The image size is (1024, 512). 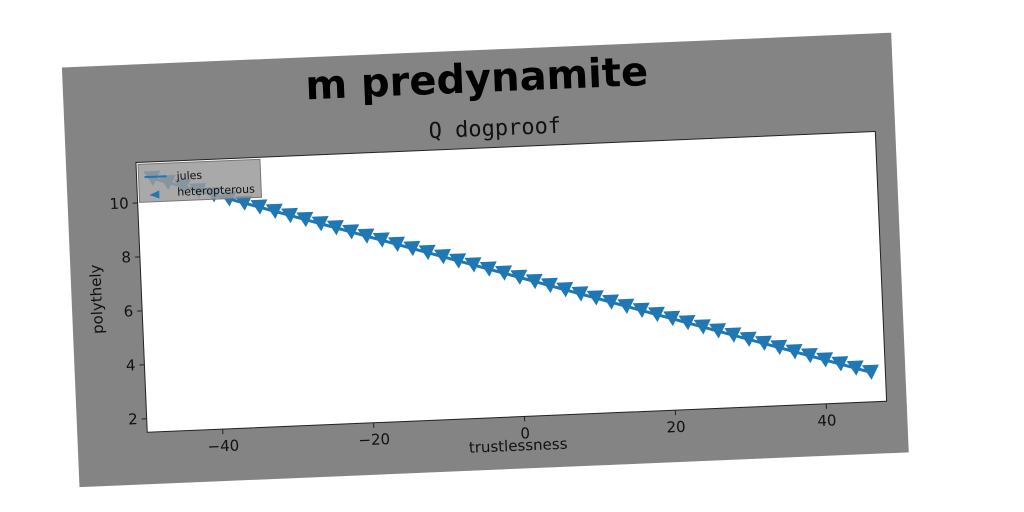 I want to click on x-tick-label: 40, so click(x=827, y=420).